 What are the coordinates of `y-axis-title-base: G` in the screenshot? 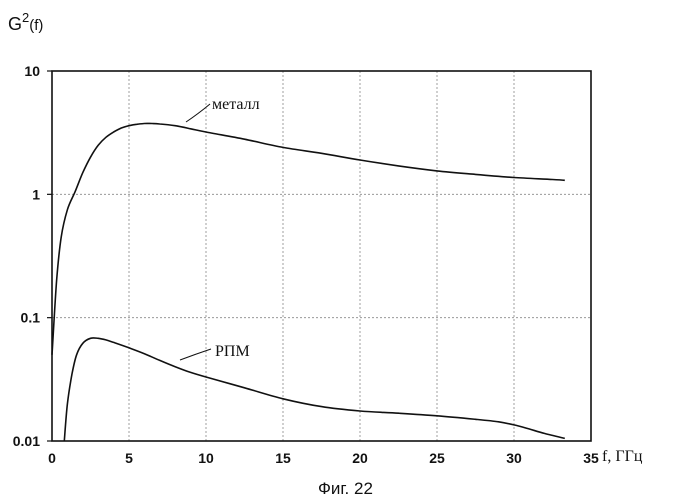 It's located at (15, 24).